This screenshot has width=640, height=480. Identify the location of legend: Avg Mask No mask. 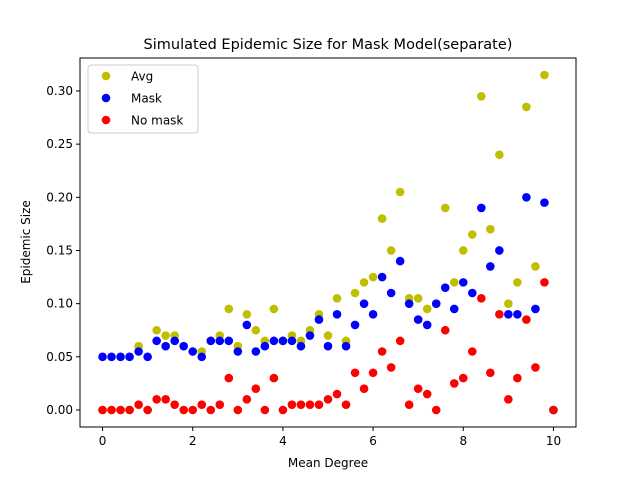
(143, 99).